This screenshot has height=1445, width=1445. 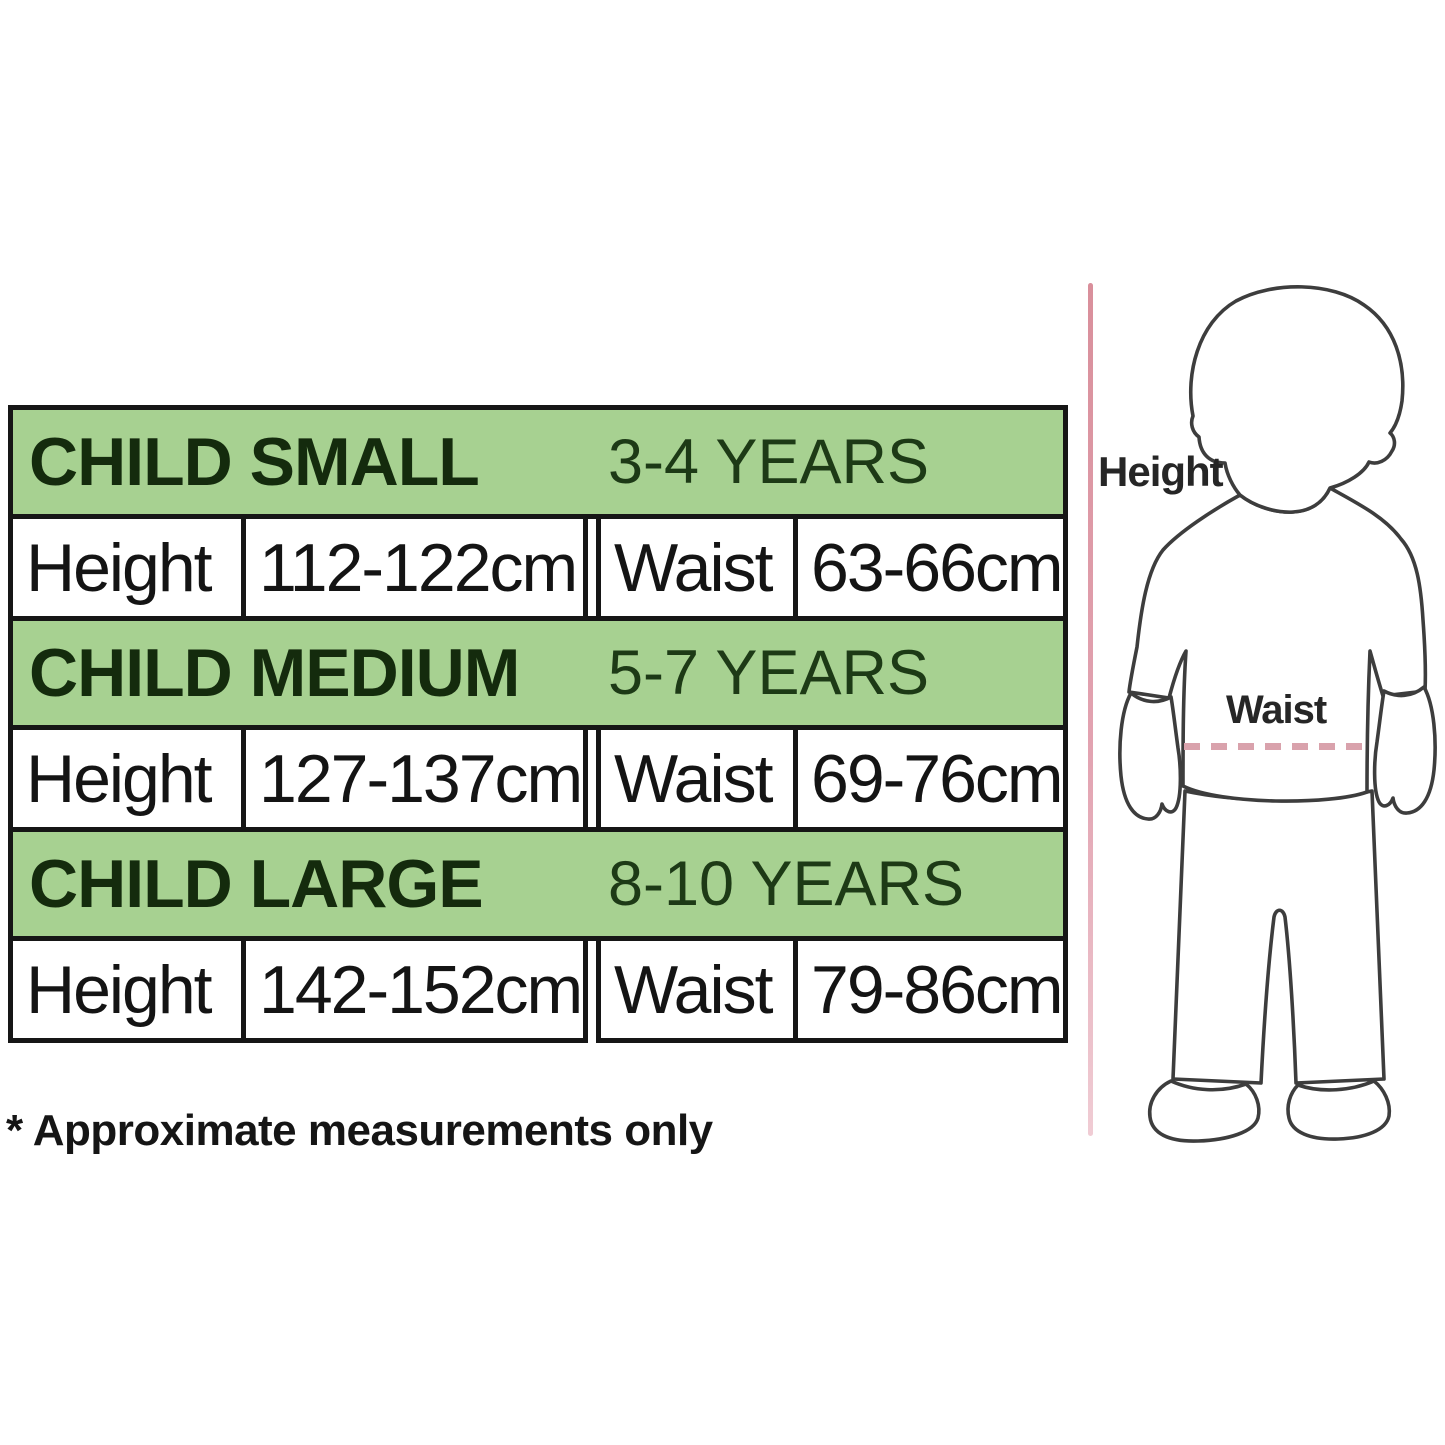 I want to click on height-cell-group: Height 127-137cm, so click(x=298, y=778).